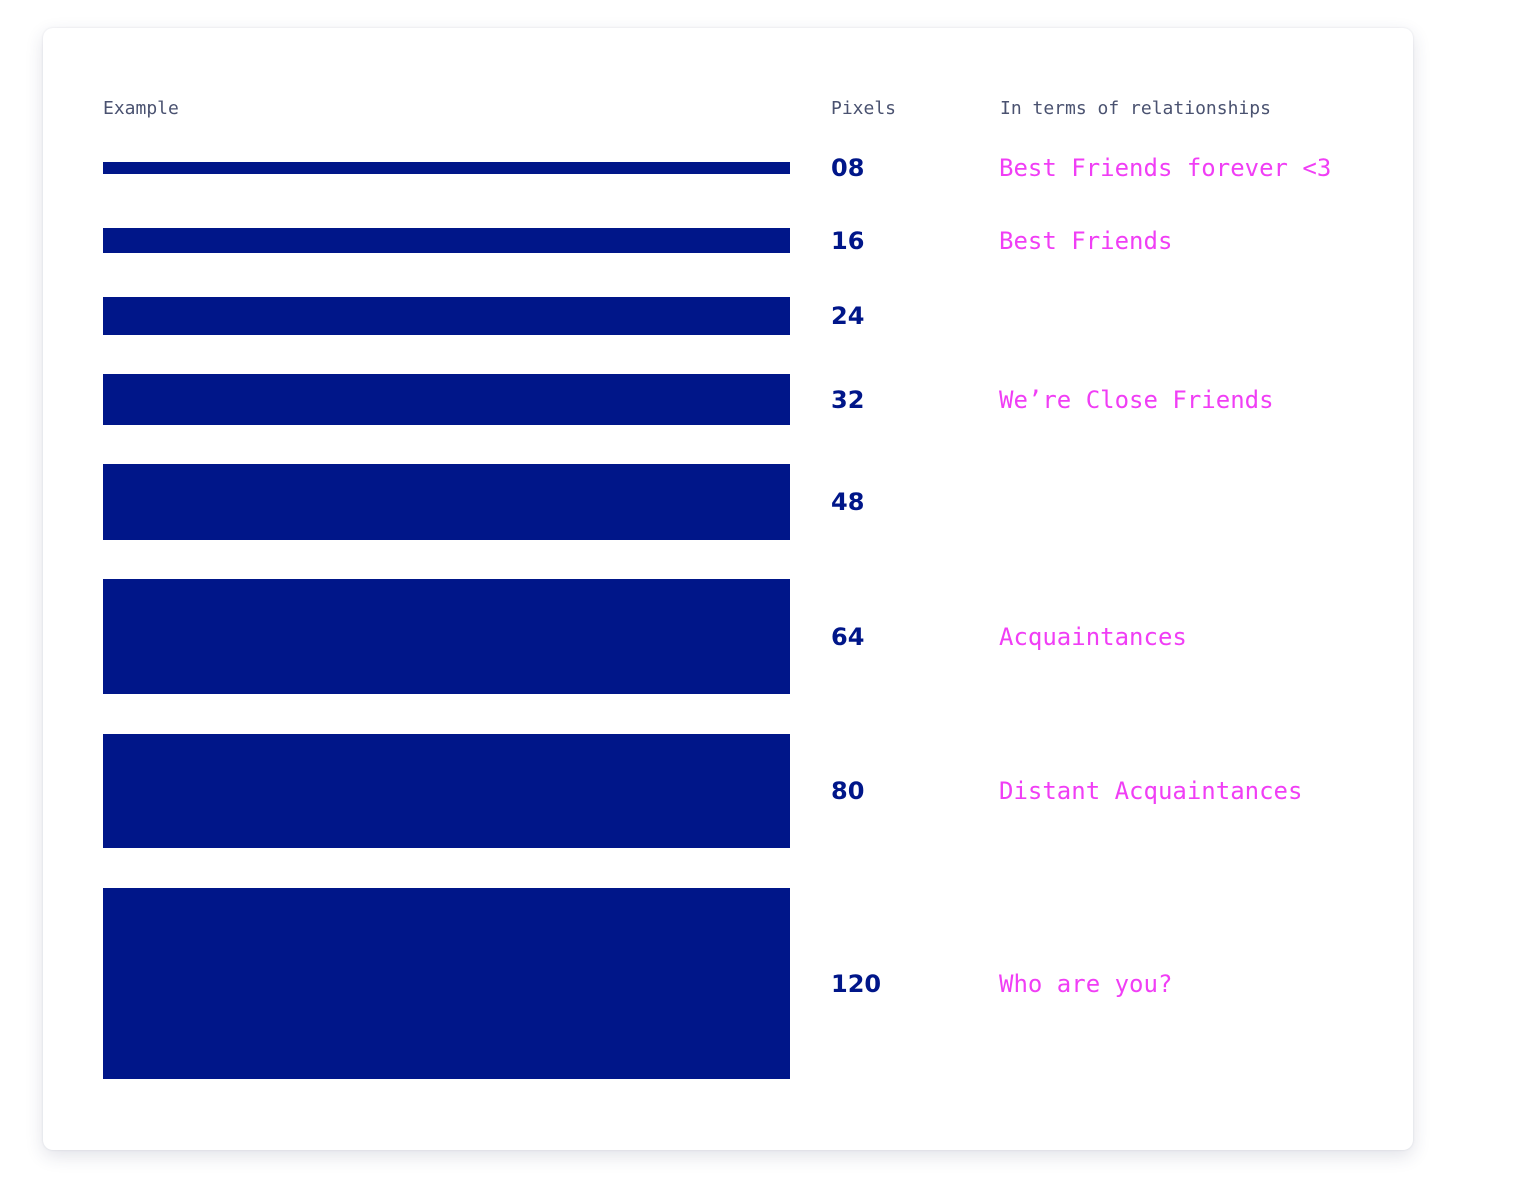 The image size is (1532, 1186). Describe the element at coordinates (1093, 636) in the screenshot. I see `relationship-label: Acquaintances` at that location.